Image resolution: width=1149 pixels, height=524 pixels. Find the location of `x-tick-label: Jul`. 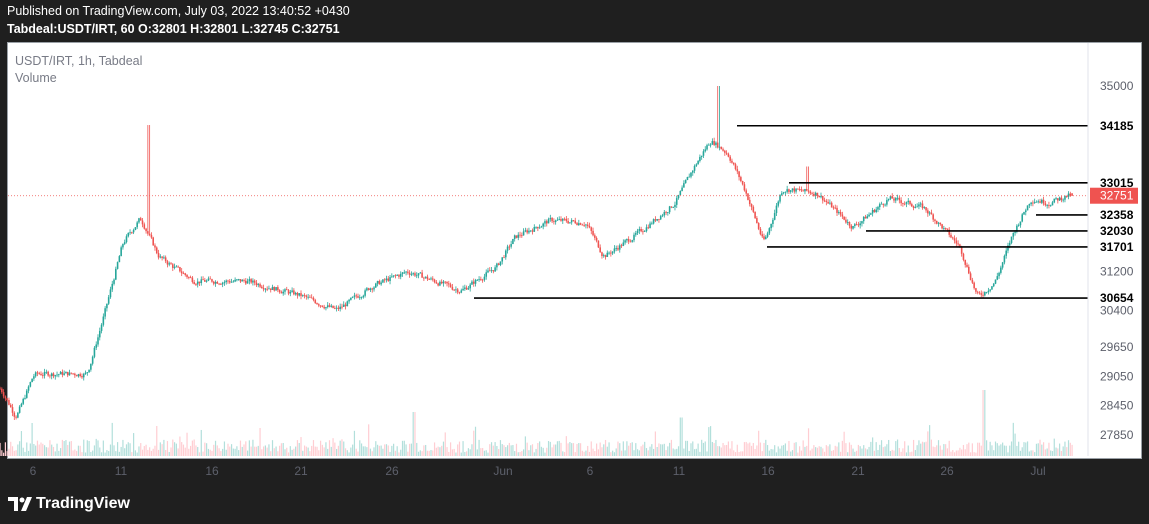

x-tick-label: Jul is located at coordinates (1037, 471).